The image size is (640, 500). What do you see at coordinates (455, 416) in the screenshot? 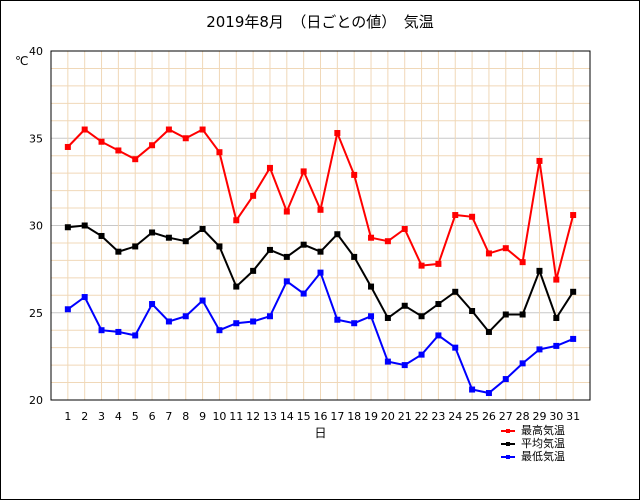
I see `x-tick-label: 24` at bounding box center [455, 416].